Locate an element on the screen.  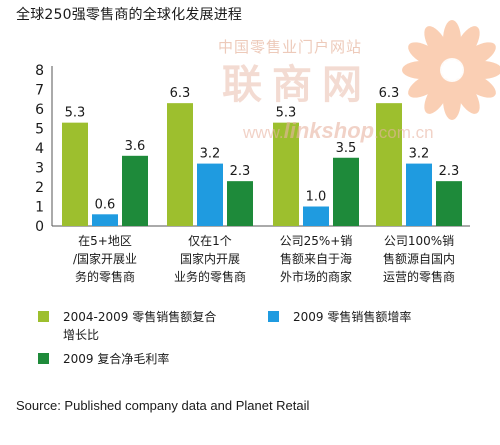
legend-text-cagr: 2004-2009 零售销售额复合 增长比 is located at coordinates (139, 326).